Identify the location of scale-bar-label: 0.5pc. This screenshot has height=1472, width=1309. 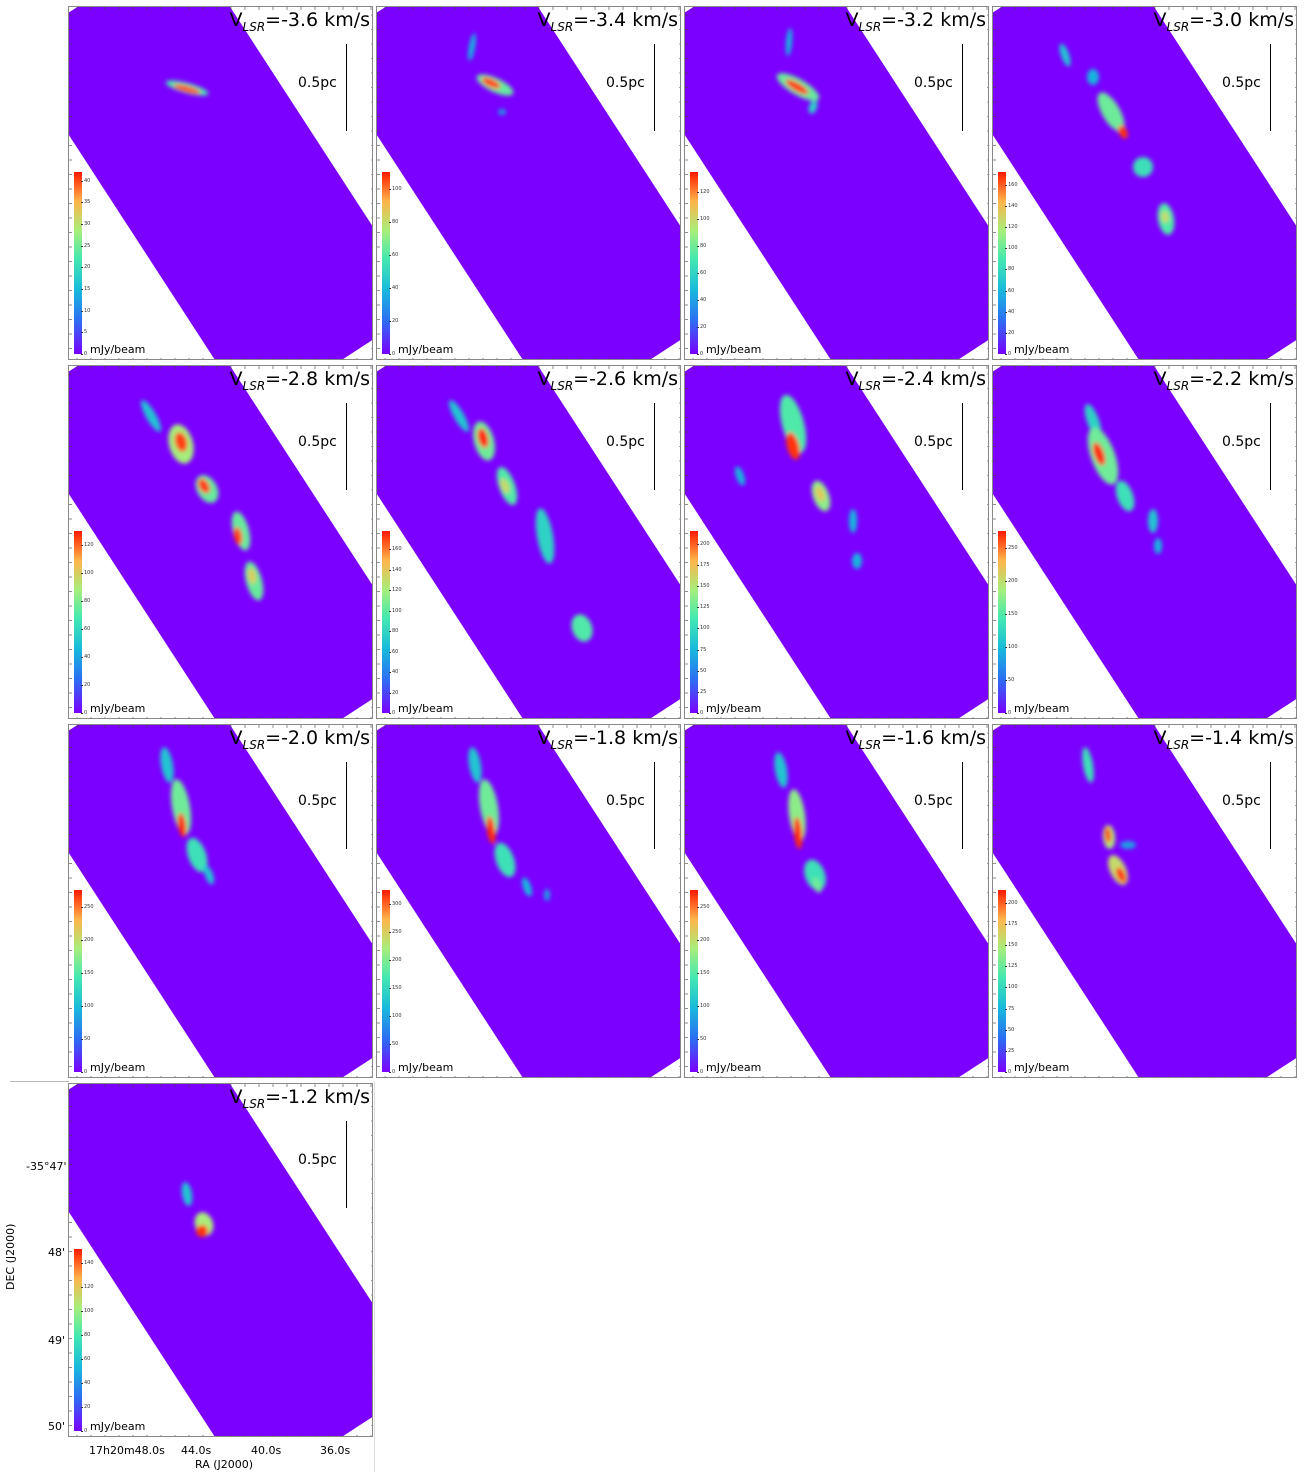
(1241, 83).